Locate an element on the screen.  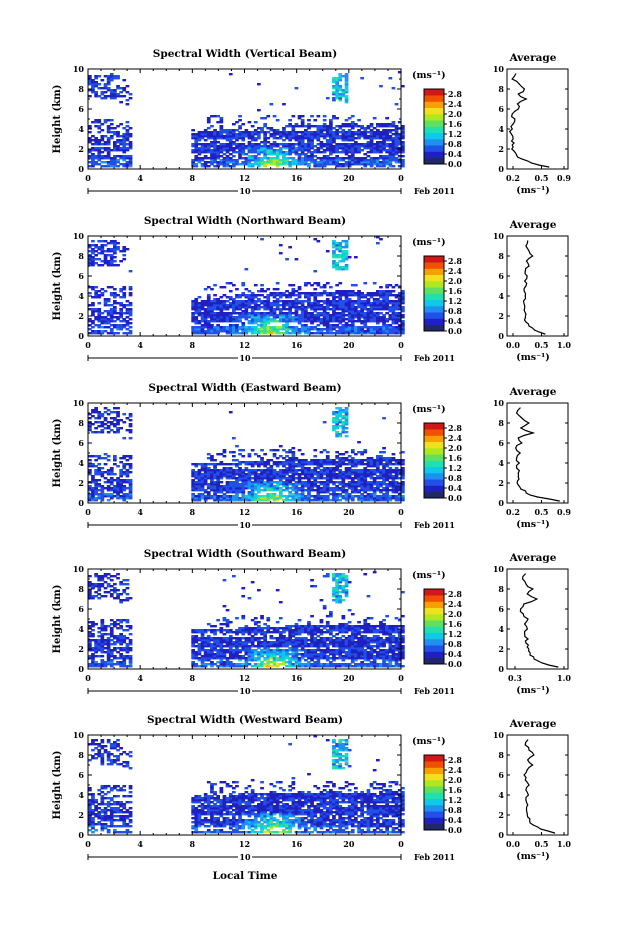
date-label: Feb 2011 is located at coordinates (434, 525).